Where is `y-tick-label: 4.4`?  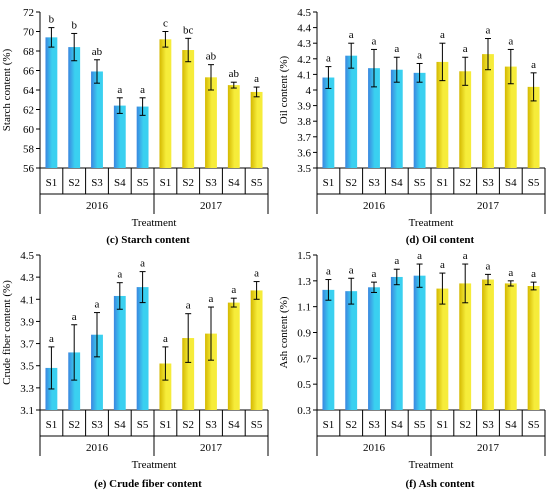 y-tick-label: 4.4 is located at coordinates (304, 29).